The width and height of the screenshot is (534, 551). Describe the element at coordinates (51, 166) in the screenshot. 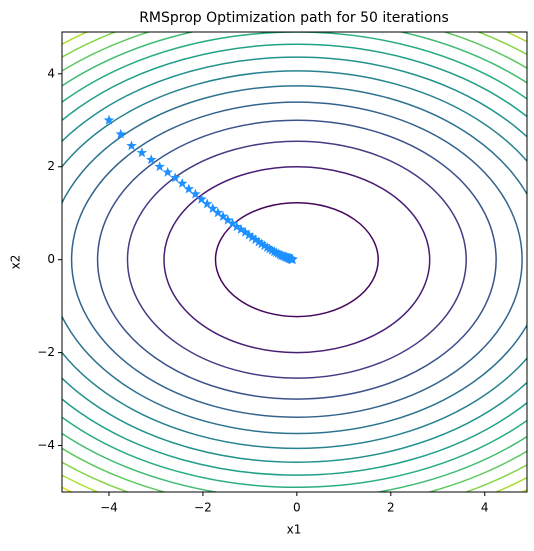

I see `y-tick-label: 2` at that location.